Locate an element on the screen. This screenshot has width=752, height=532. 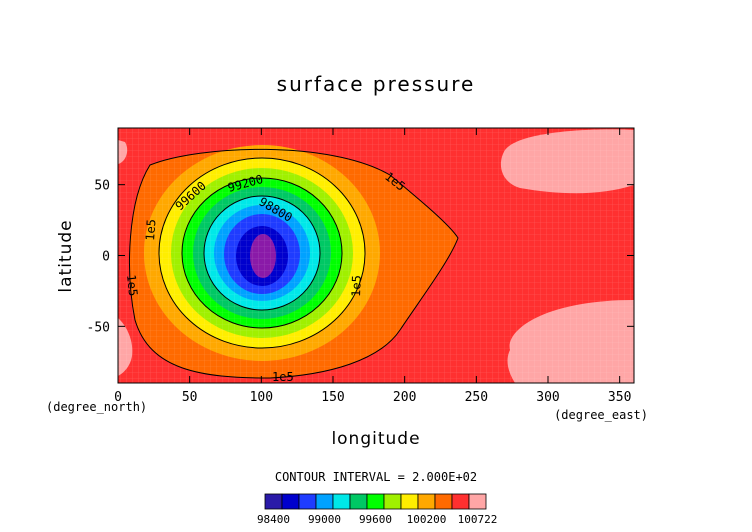
chart-title: surface pressure is located at coordinates (376, 84).